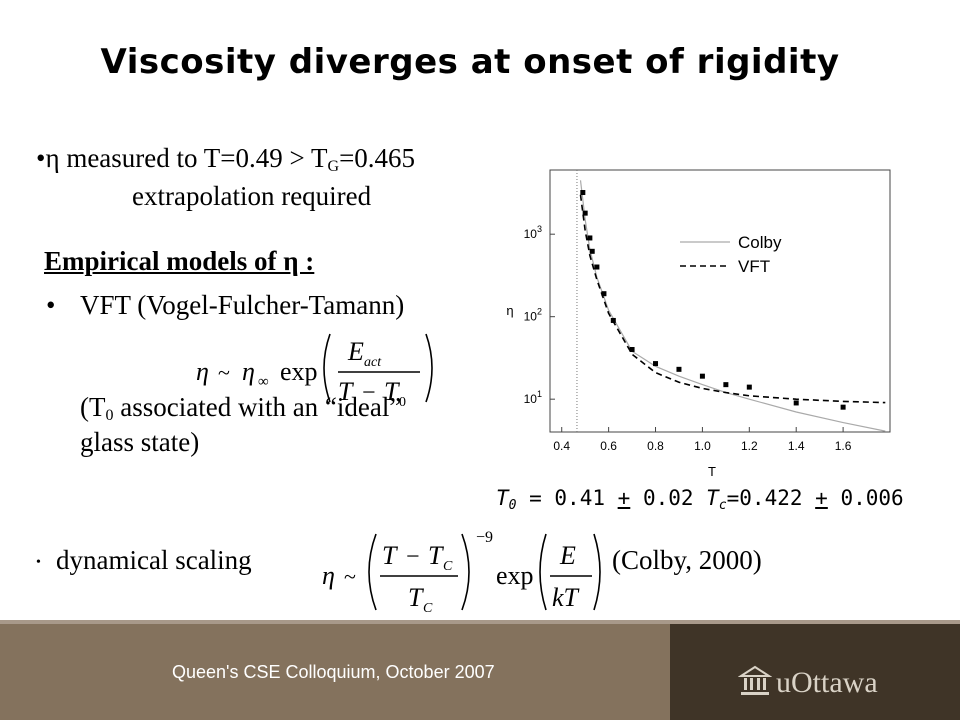 The image size is (960, 720). I want to click on formula-sim: ~, so click(224, 372).